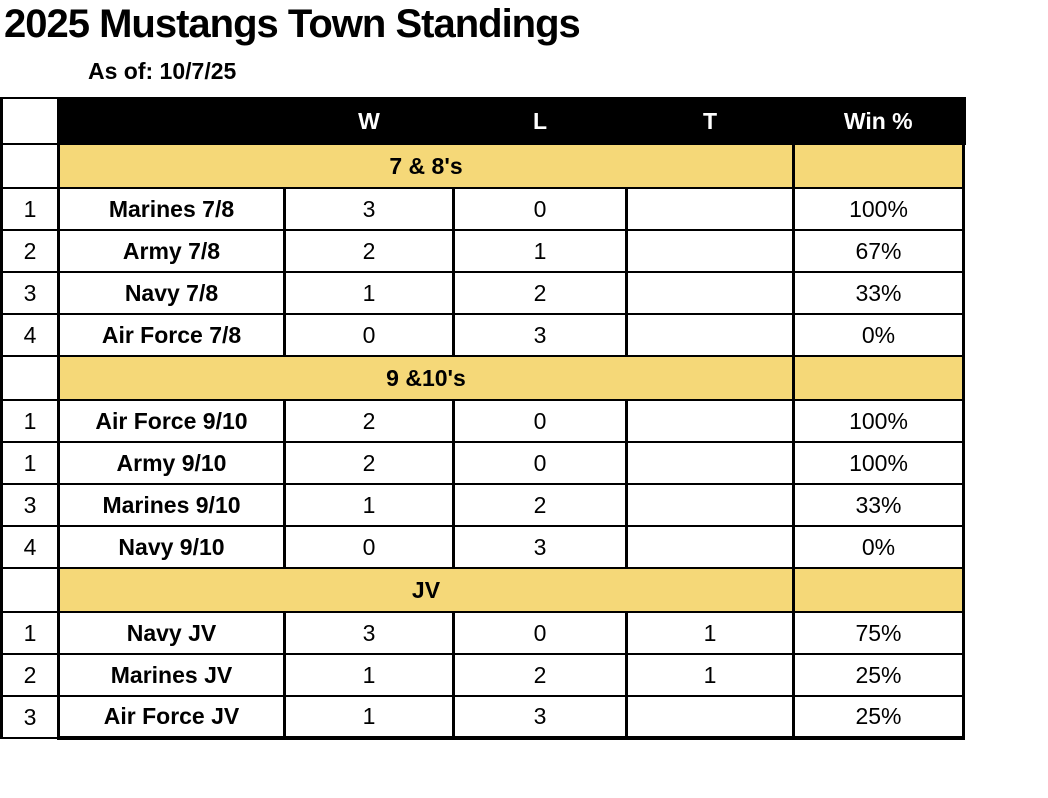 Image resolution: width=1048 pixels, height=798 pixels. Describe the element at coordinates (171, 675) in the screenshot. I see `team-cell: Marines JV` at that location.